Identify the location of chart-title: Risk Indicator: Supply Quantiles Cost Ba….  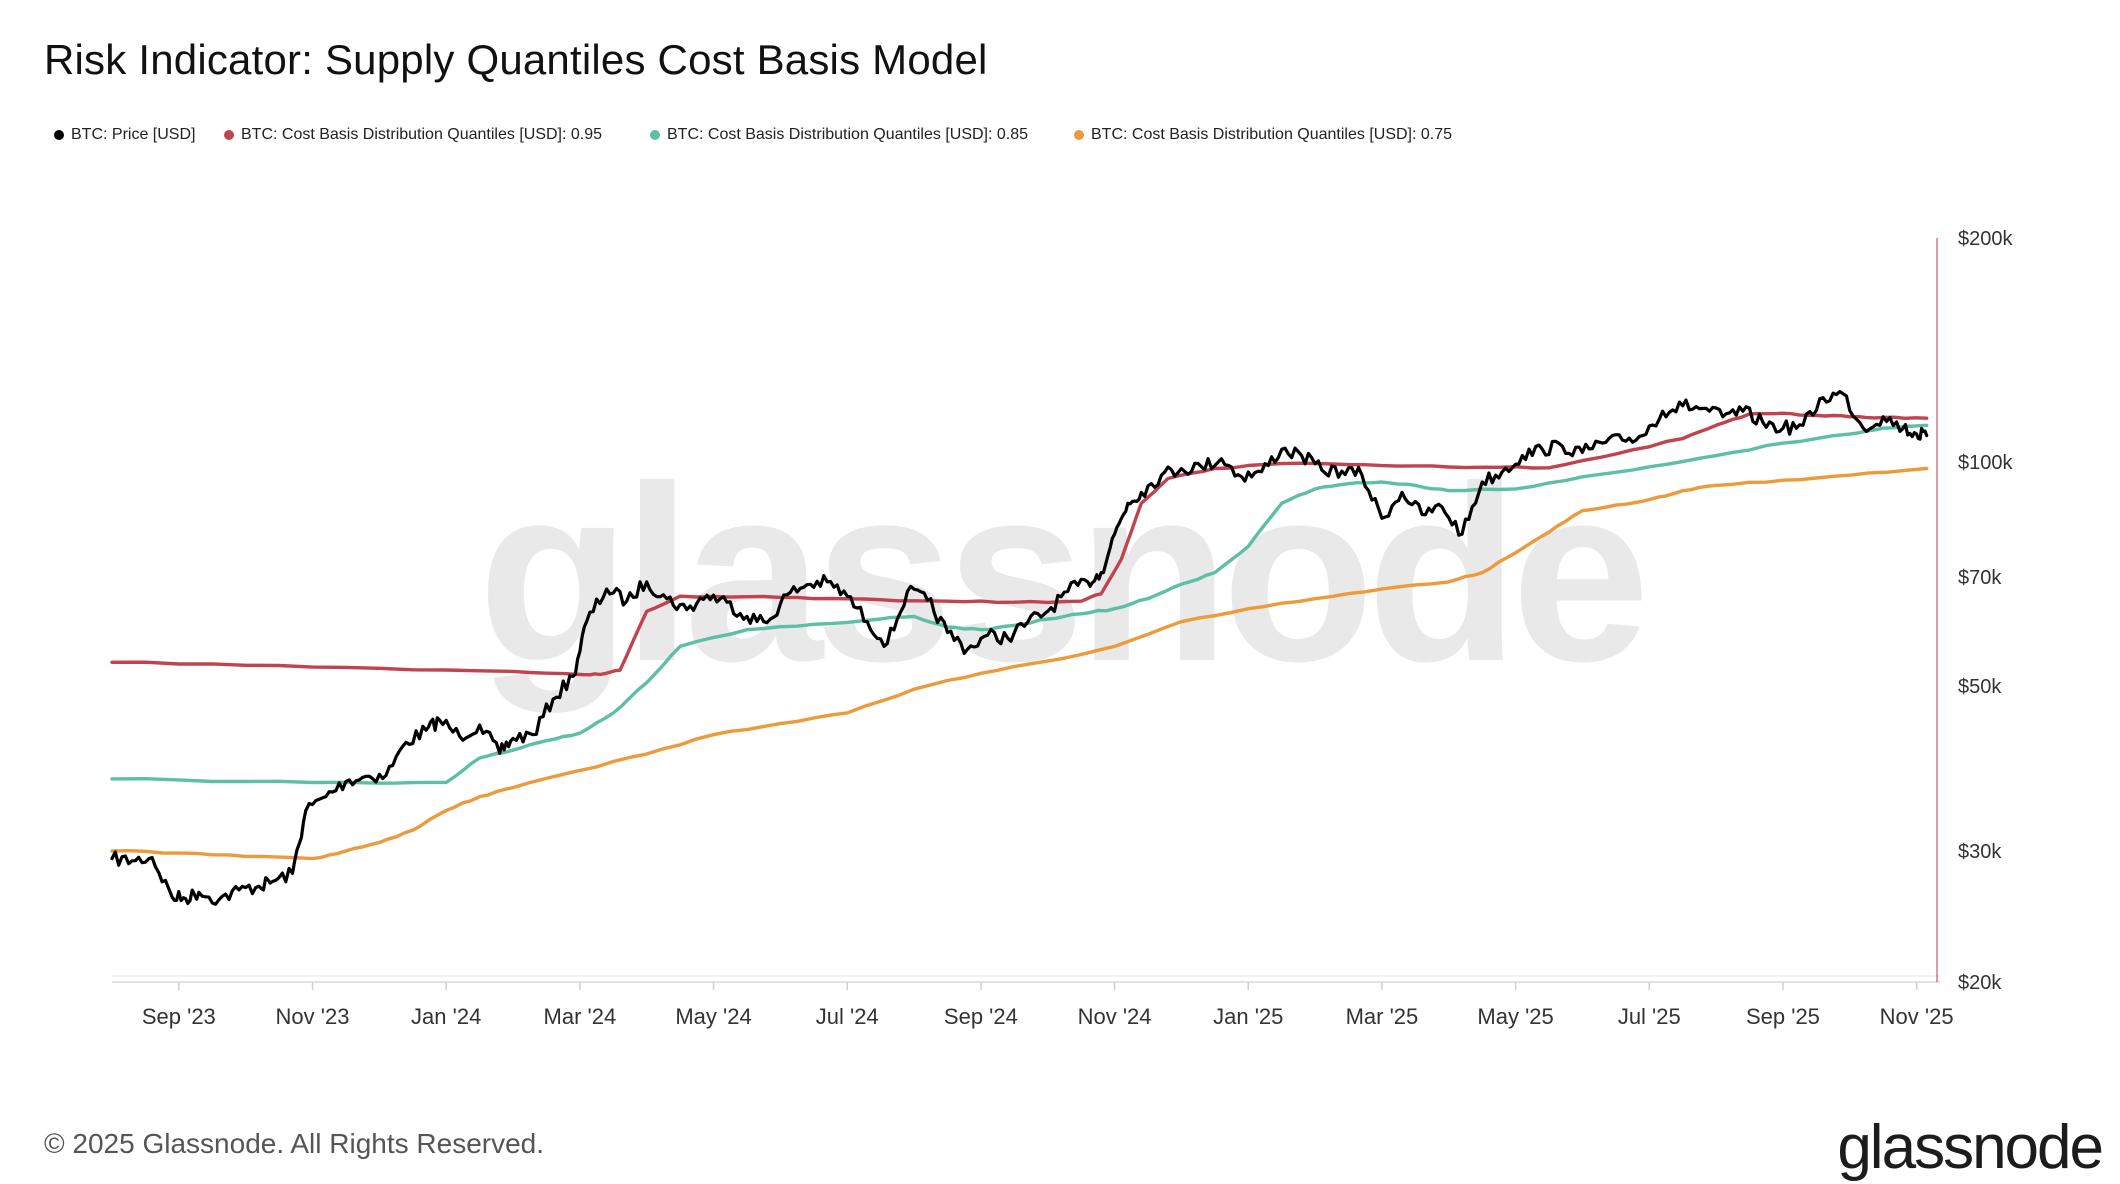
(516, 59).